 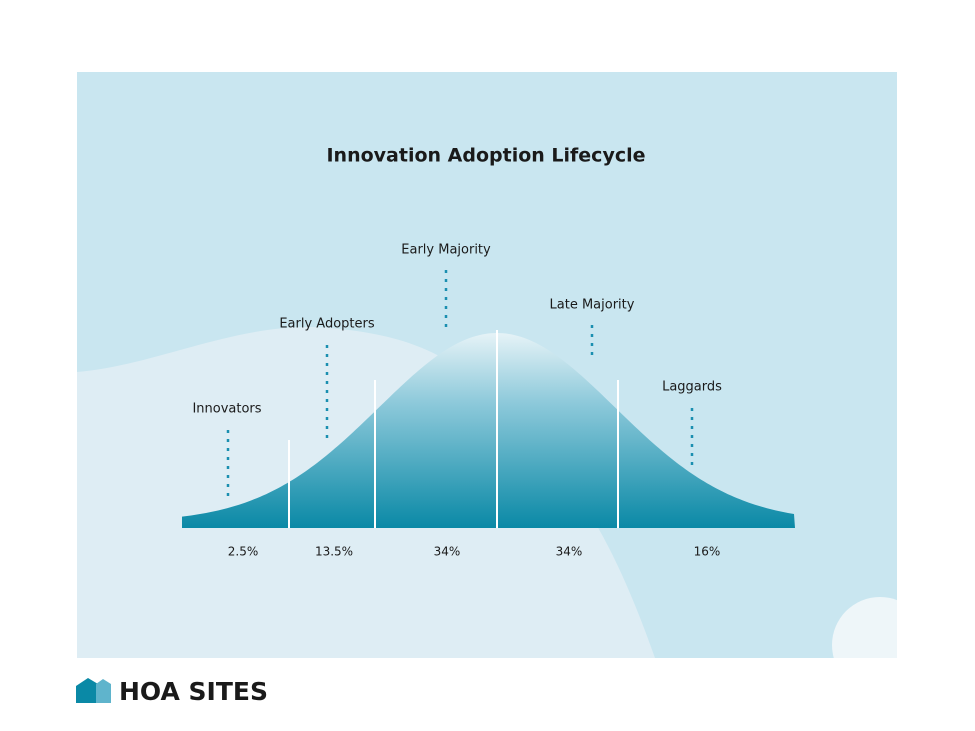 I want to click on title: Innovation Adoption Lifecycle, so click(x=485, y=156).